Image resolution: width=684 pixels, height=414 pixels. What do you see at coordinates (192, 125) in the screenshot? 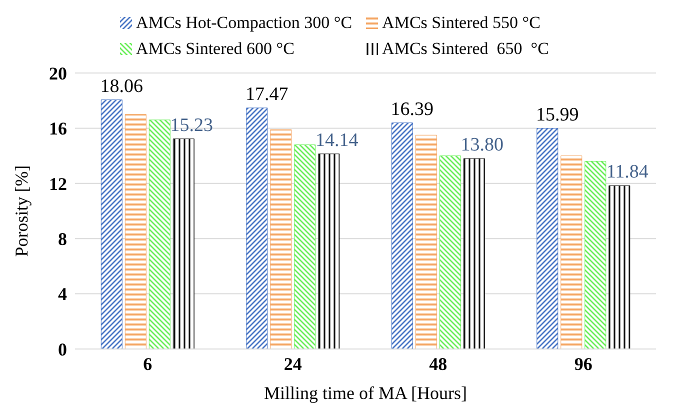
I see `data-label: 15.23` at bounding box center [192, 125].